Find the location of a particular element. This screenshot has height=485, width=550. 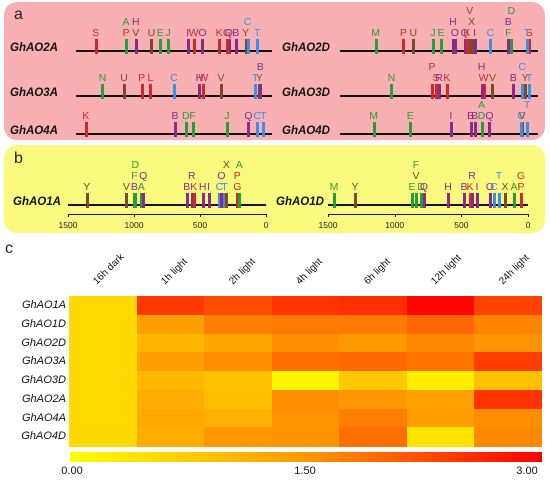

row-header: GhAO4A is located at coordinates (43, 417).